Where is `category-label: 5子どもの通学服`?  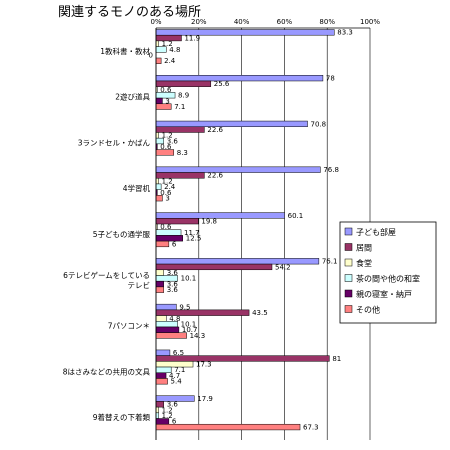 category-label: 5子どもの通学服 is located at coordinates (122, 234).